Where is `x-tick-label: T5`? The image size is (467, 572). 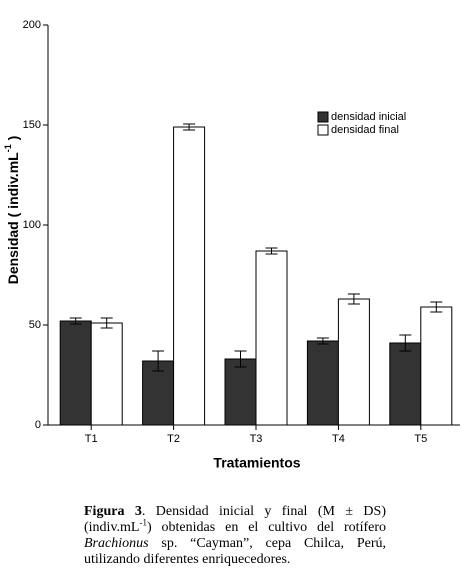 x-tick-label: T5 is located at coordinates (420, 439).